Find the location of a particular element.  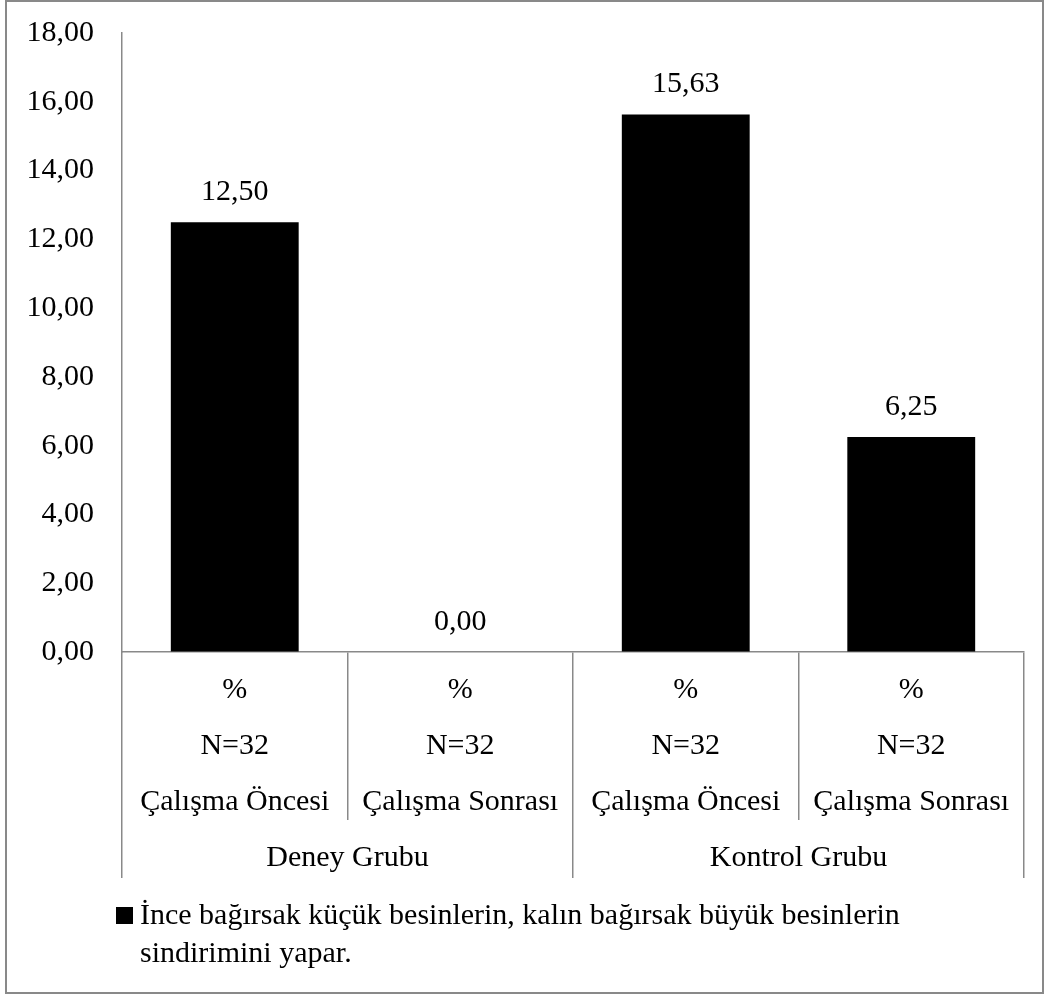

data-label: 0,00 is located at coordinates (460, 619).